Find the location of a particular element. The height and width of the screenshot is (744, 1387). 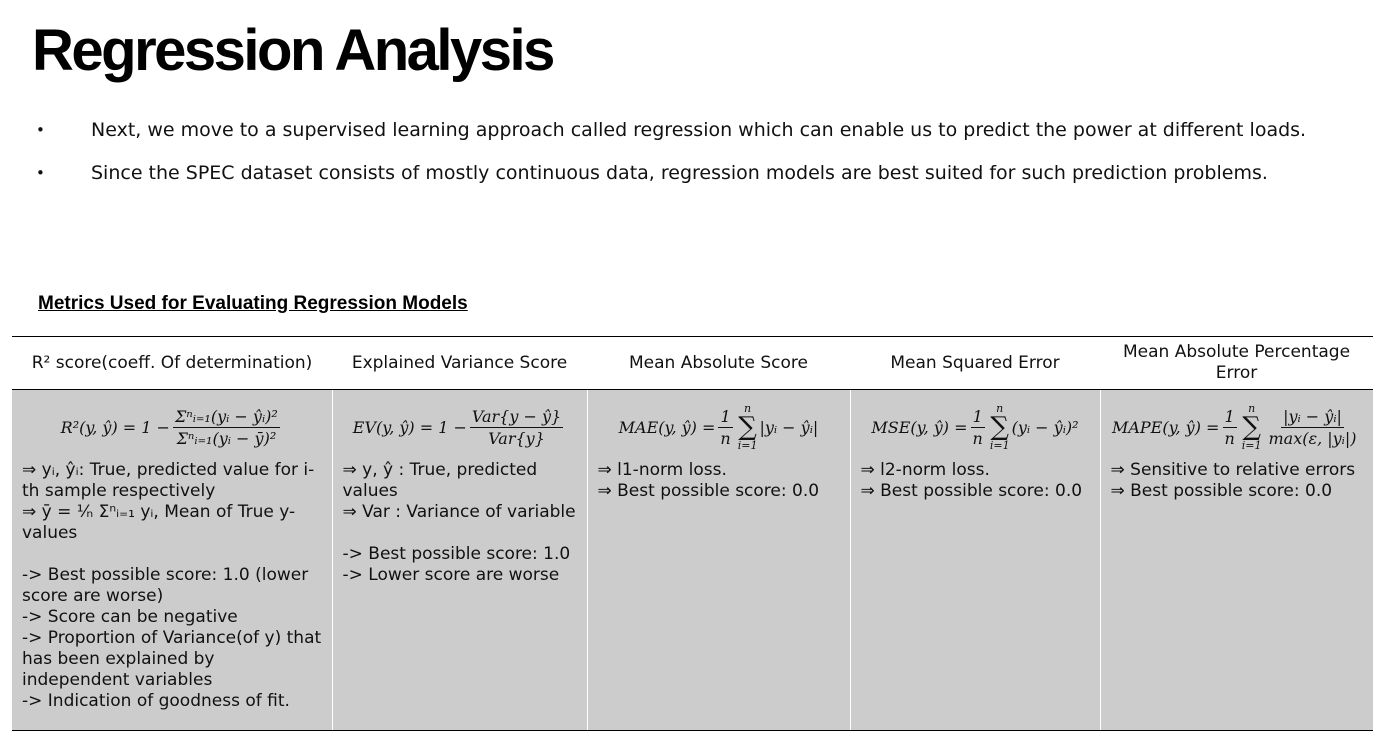

mse-formula-lhs: MSE(y, ŷ) = is located at coordinates (919, 427).